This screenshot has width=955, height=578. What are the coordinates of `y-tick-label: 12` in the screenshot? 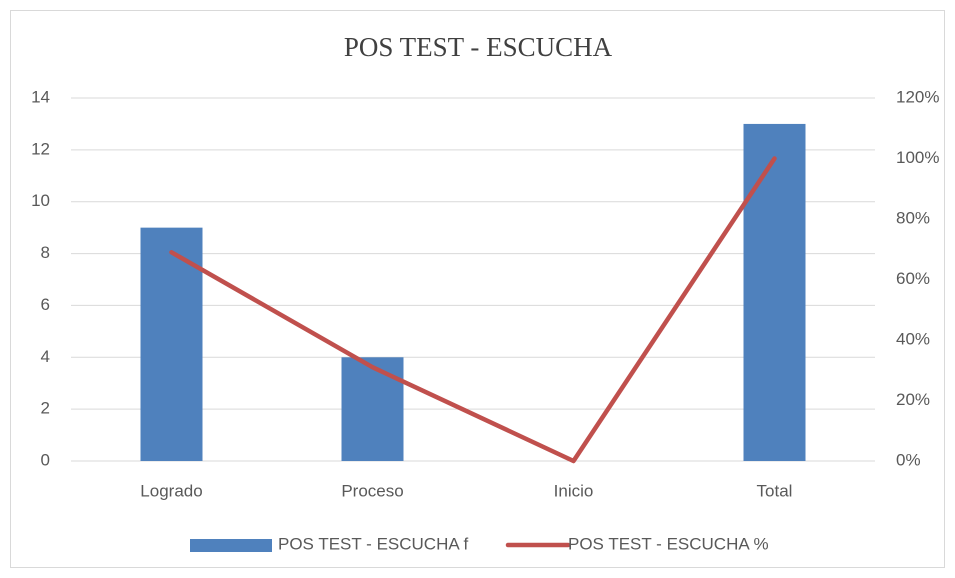 It's located at (40, 148).